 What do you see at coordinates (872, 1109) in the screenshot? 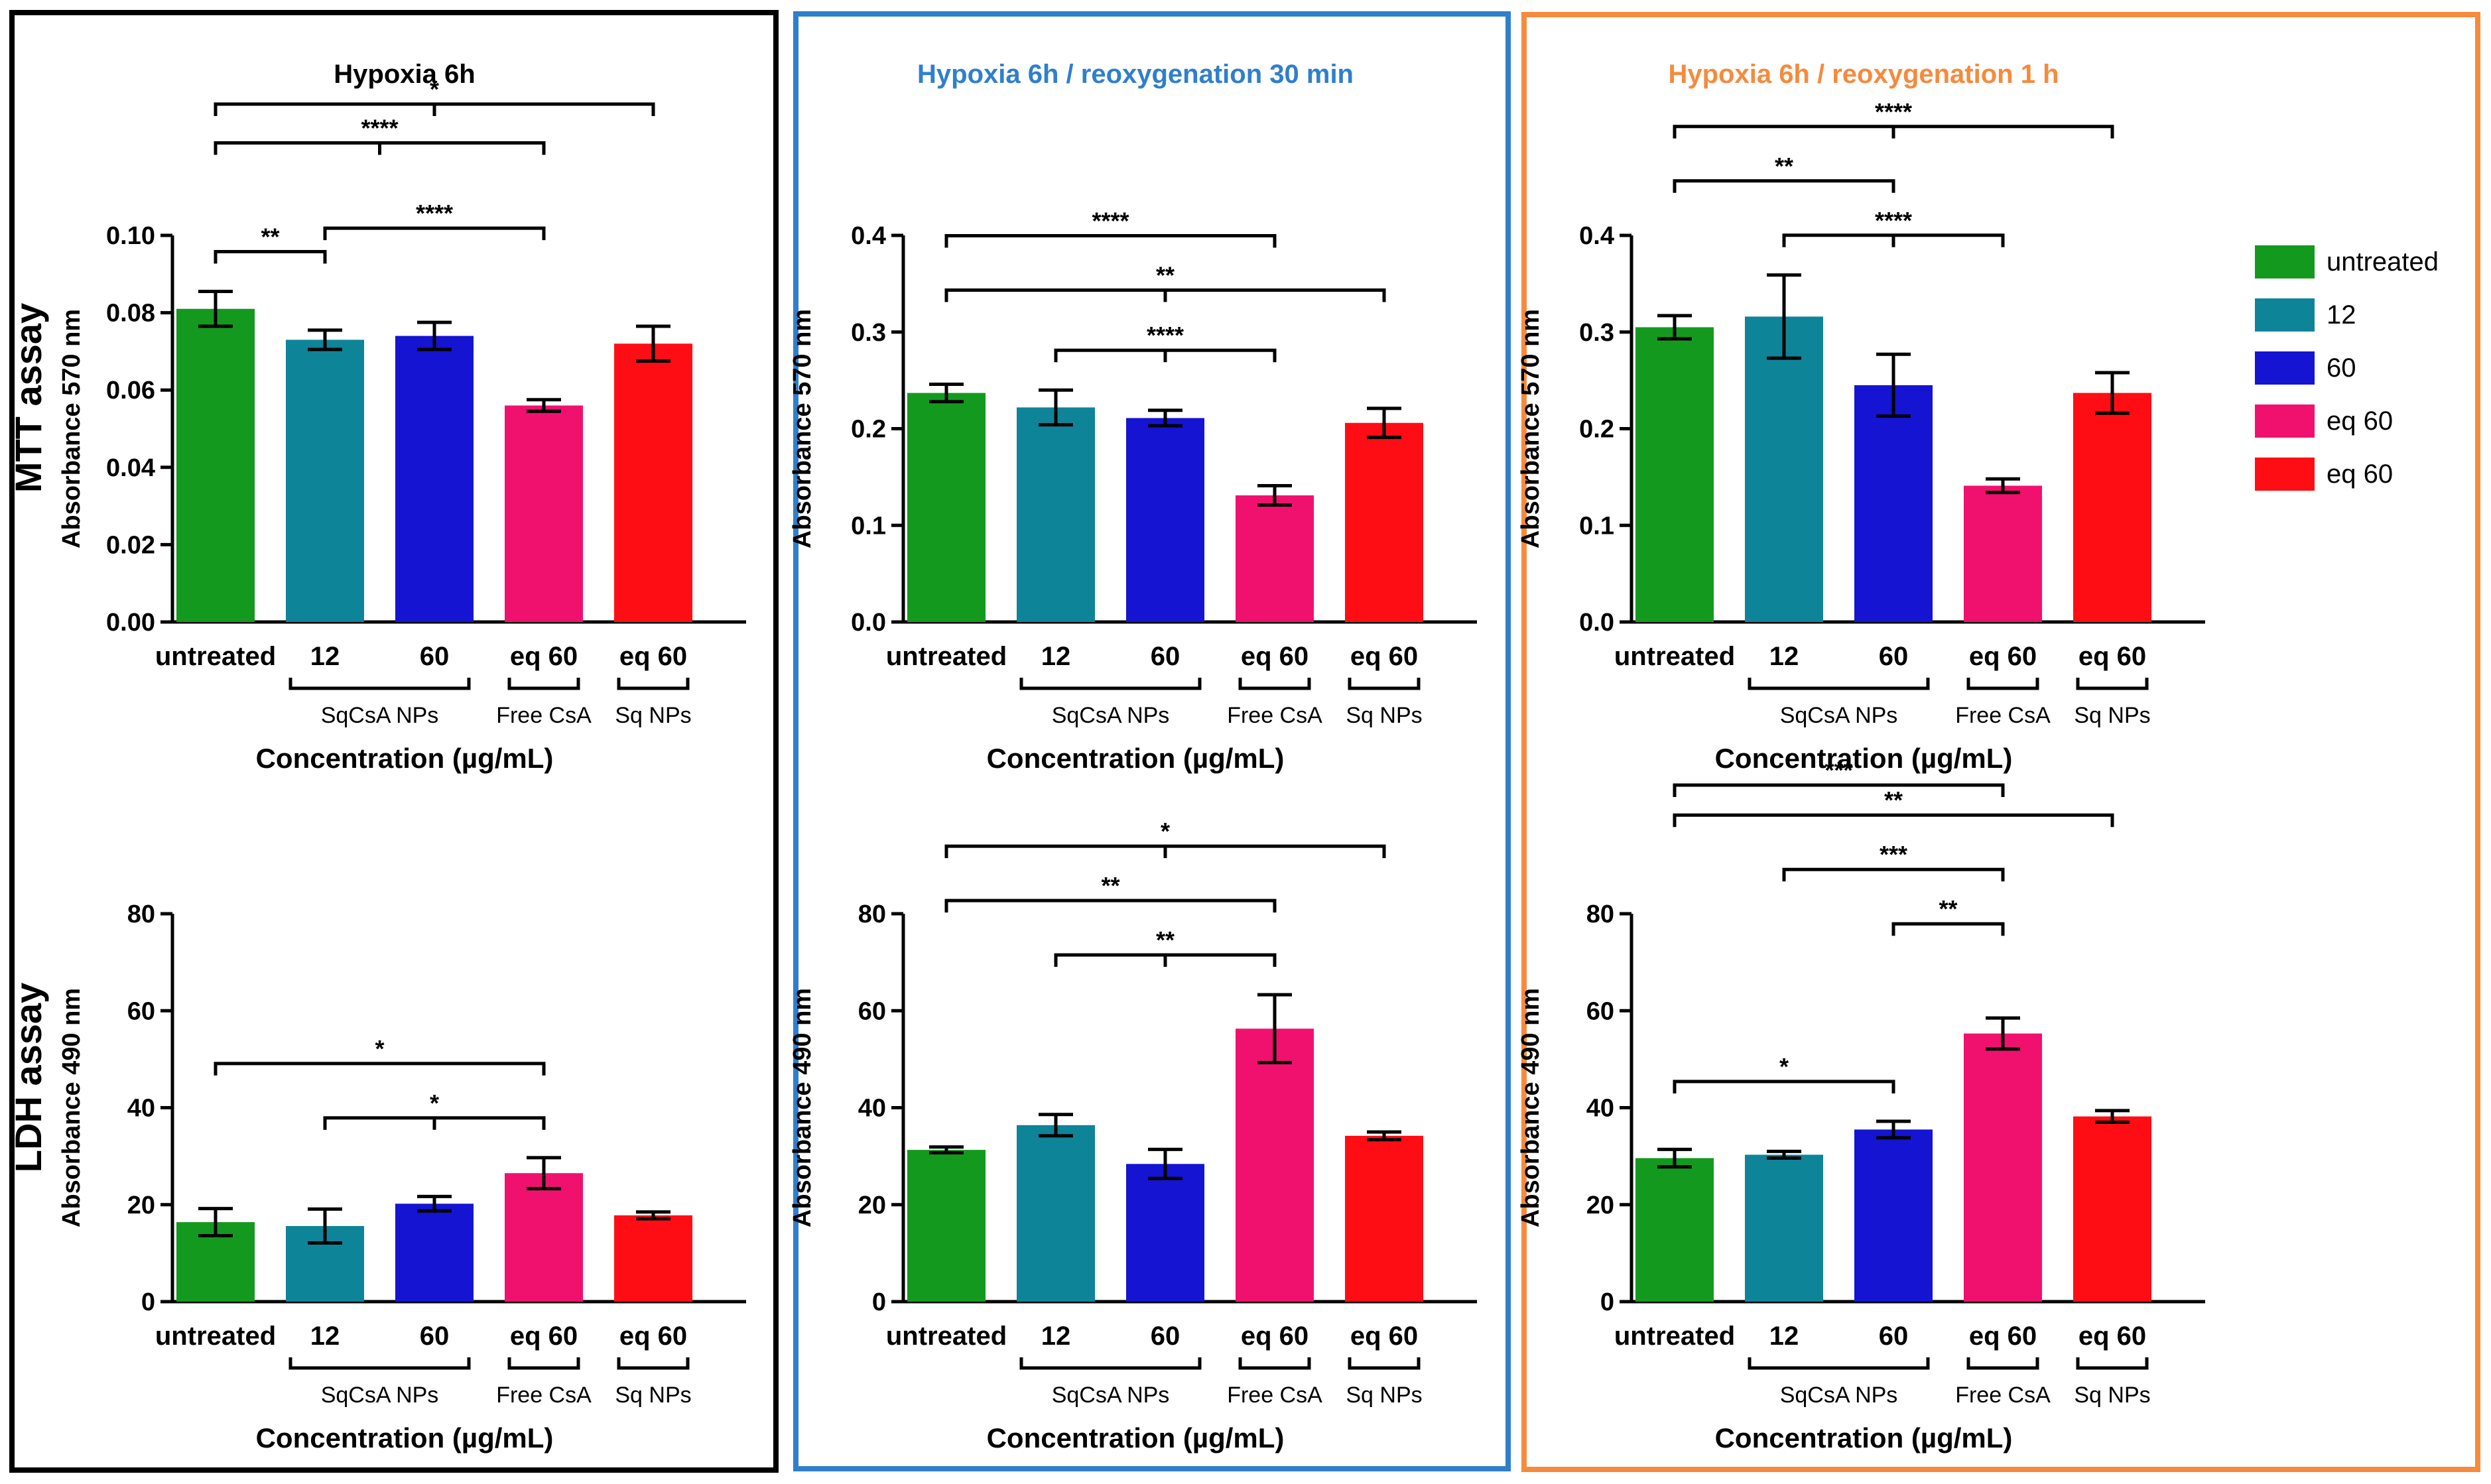
I see `y-tick-label: 40` at bounding box center [872, 1109].